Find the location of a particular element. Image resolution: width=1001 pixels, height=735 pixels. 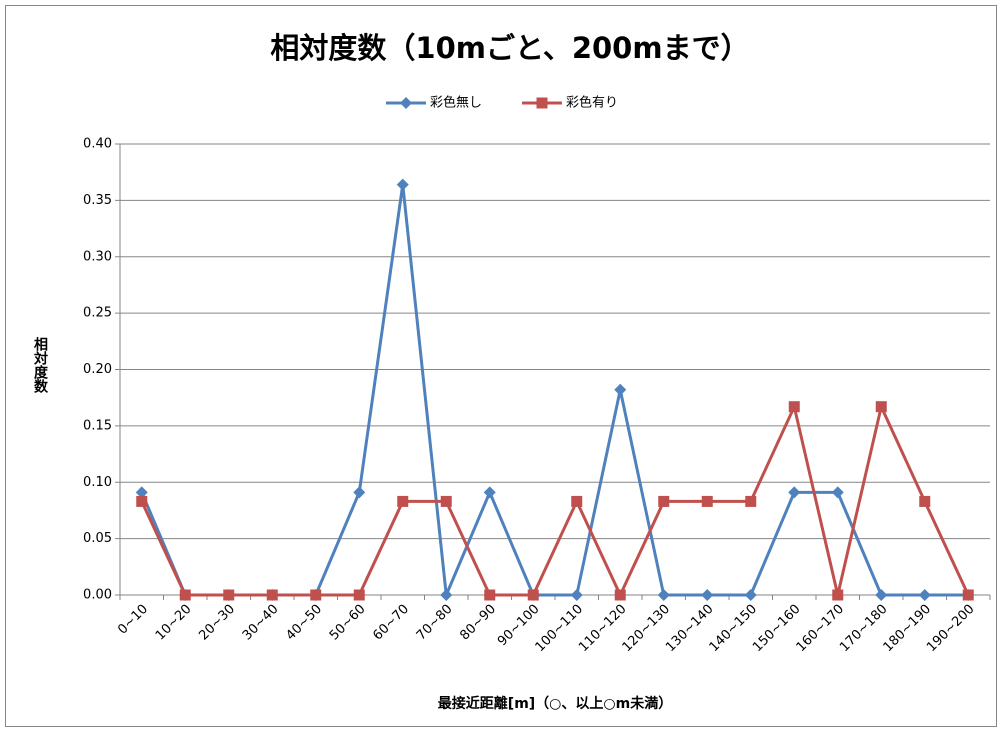

legend-label: 彩色有り is located at coordinates (592, 103).